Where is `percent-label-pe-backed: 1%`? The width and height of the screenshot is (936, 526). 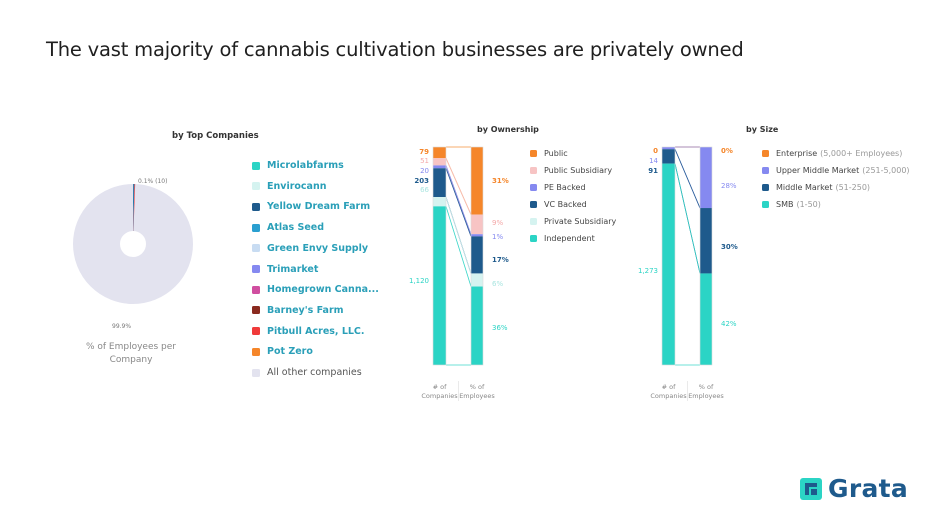 percent-label-pe-backed: 1% is located at coordinates (497, 237).